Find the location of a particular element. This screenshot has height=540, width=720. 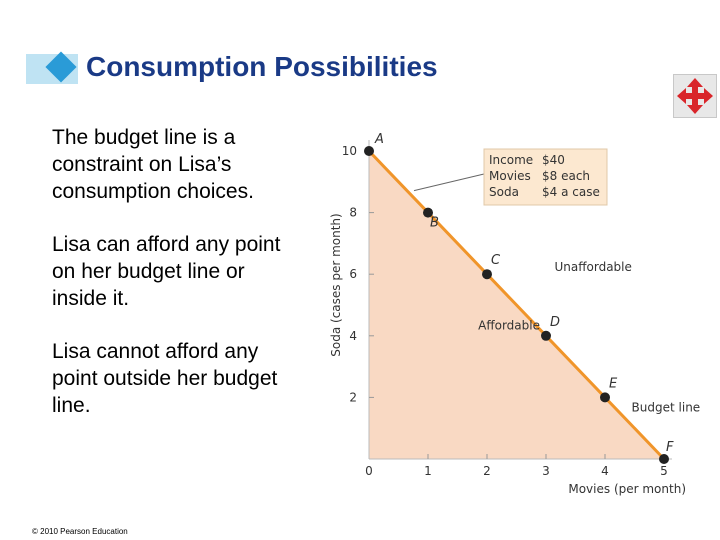

point-label: A is located at coordinates (379, 139).